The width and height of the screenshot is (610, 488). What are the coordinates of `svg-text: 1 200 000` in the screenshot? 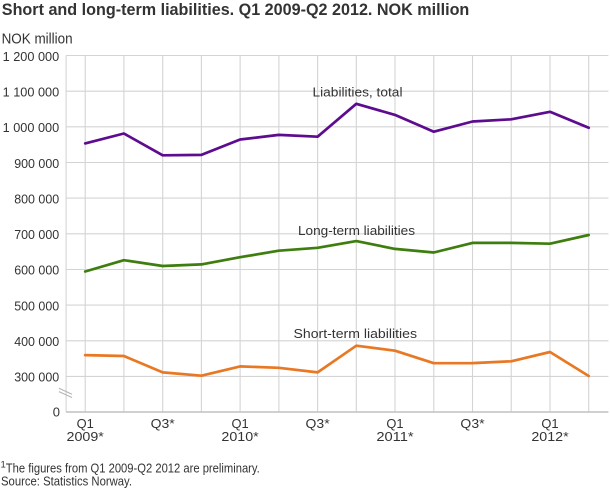 It's located at (31, 56).